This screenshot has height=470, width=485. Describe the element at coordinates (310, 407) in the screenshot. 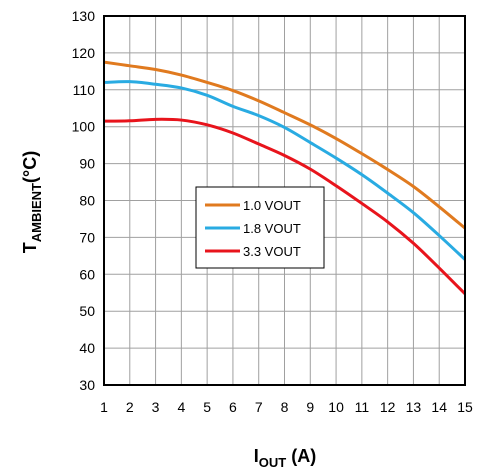

I see `x-tick-label: 9` at that location.